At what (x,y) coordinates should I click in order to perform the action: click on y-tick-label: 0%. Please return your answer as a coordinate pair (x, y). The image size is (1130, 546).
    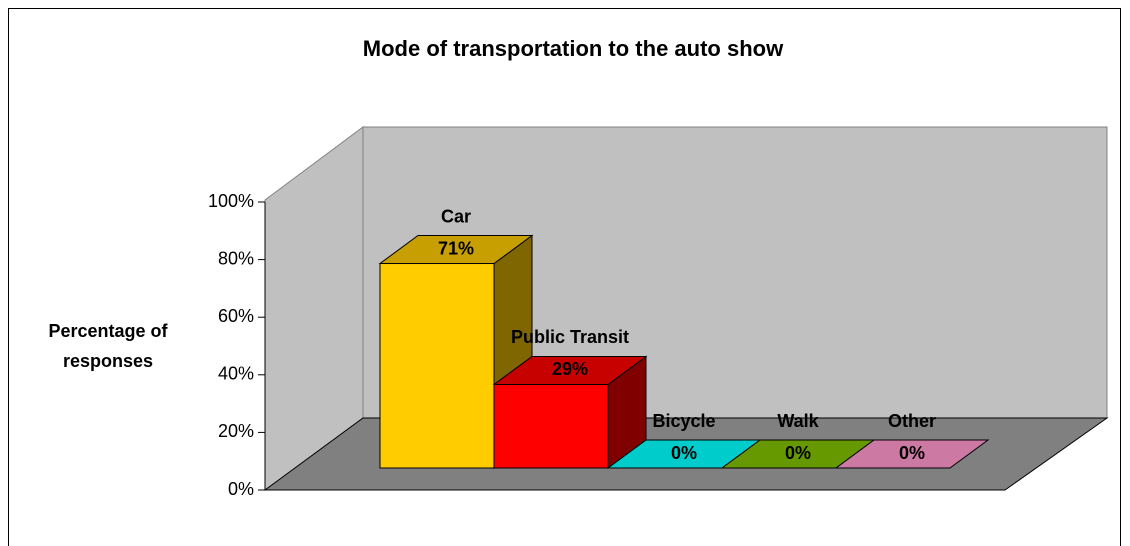
    Looking at the image, I should click on (241, 489).